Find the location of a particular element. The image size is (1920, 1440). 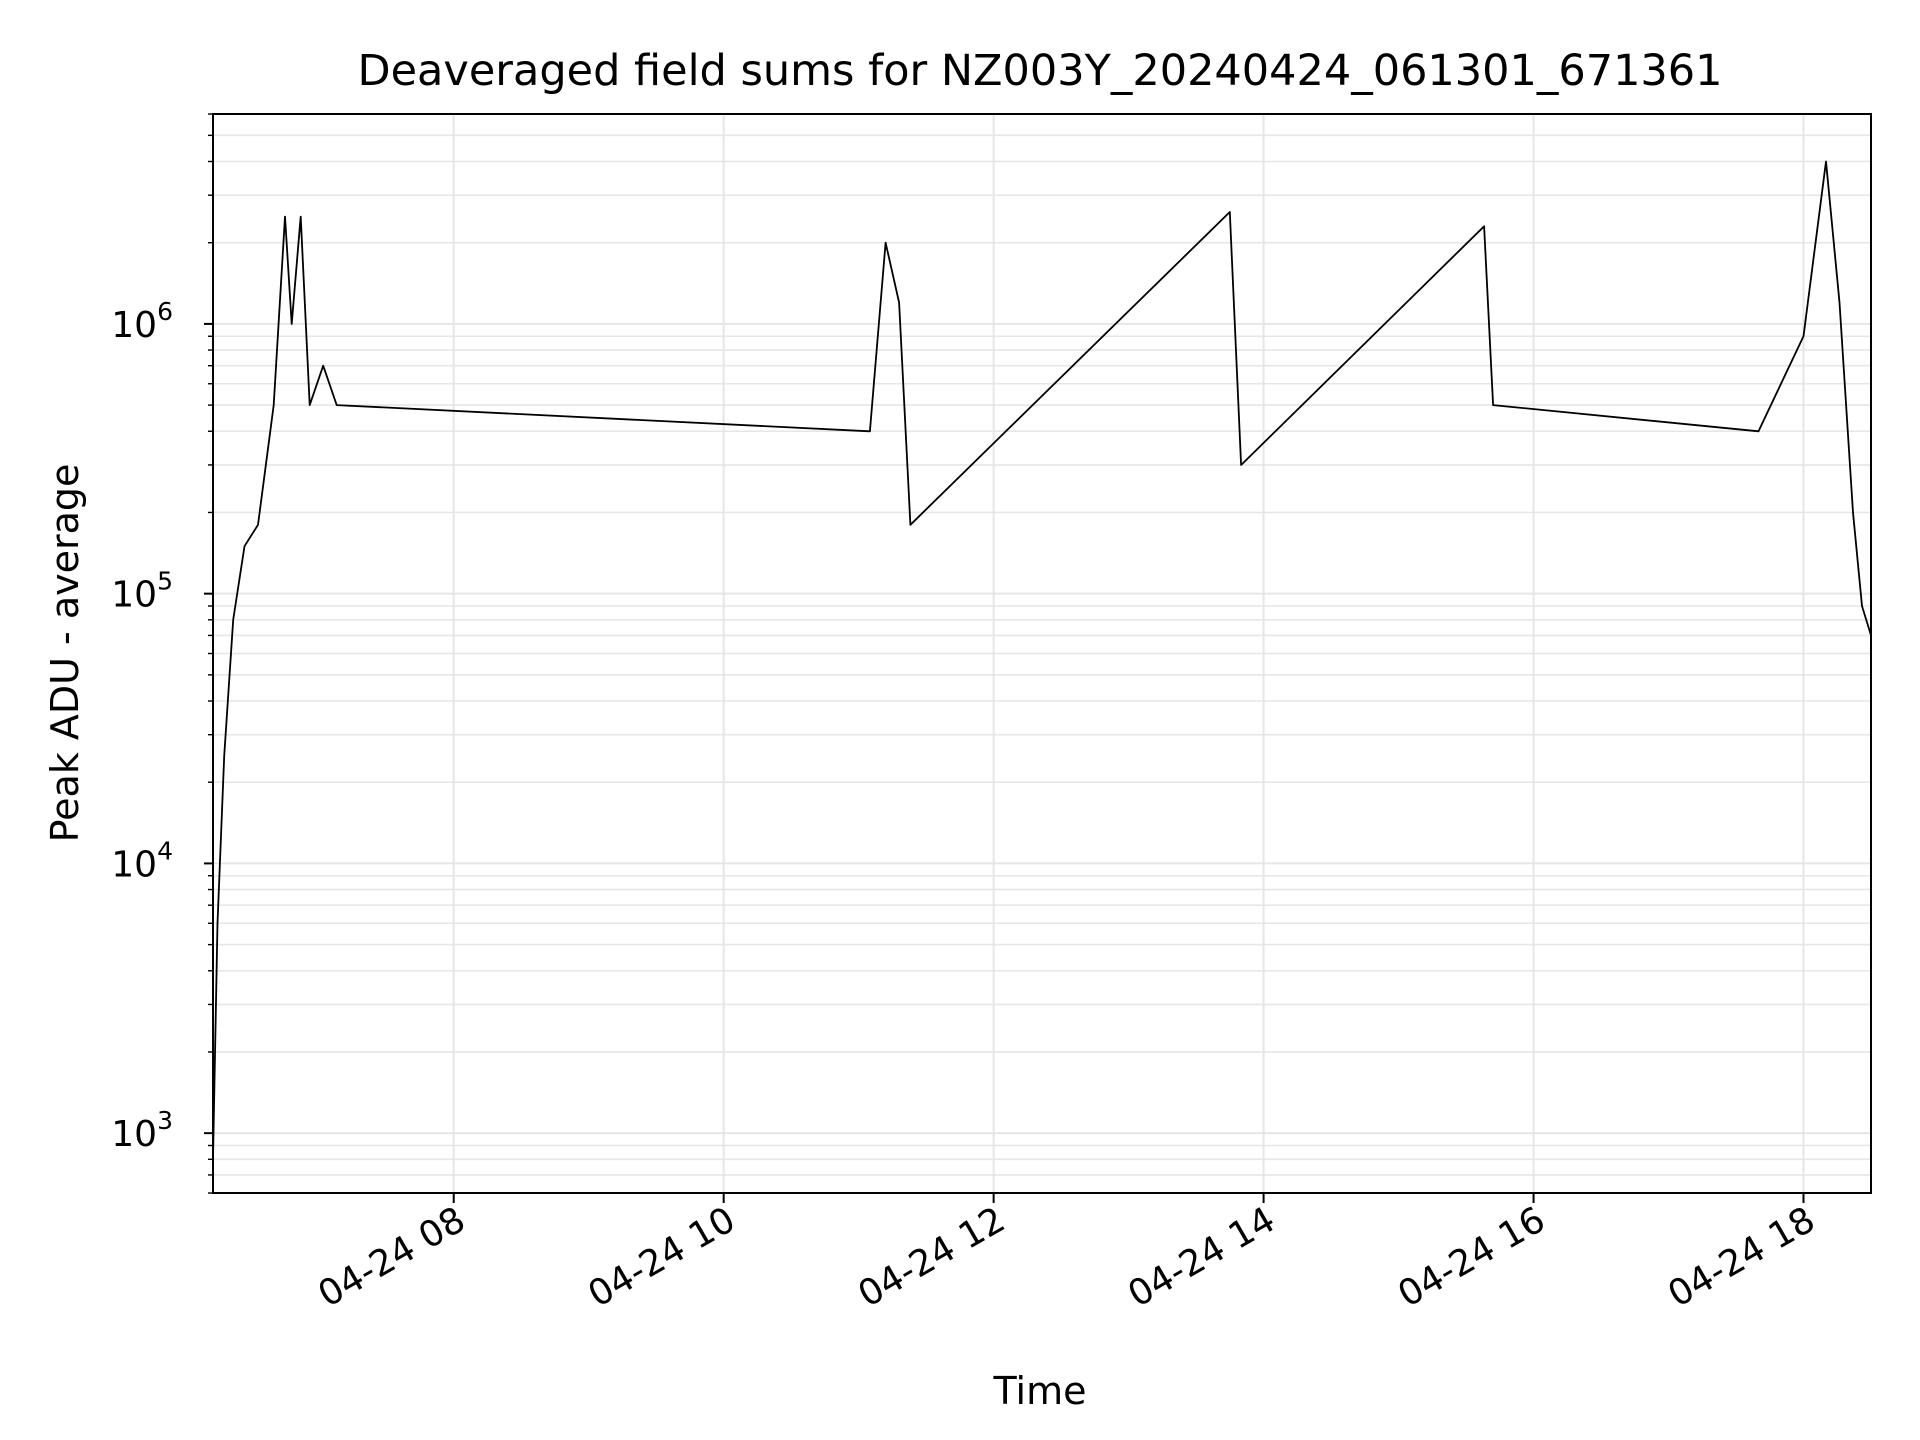

y-tick-label: 10³ is located at coordinates (142, 1130).